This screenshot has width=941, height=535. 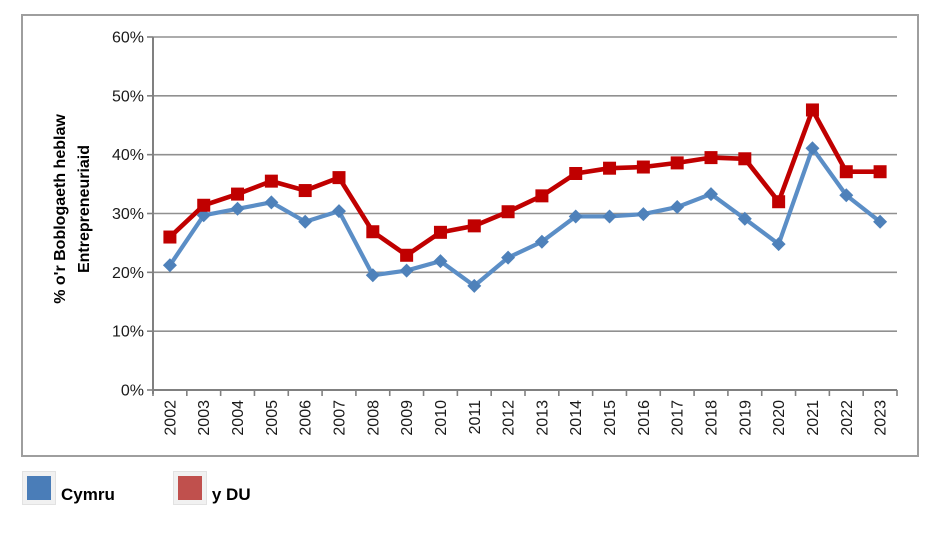 What do you see at coordinates (475, 417) in the screenshot?
I see `x-tick-label: 2011` at bounding box center [475, 417].